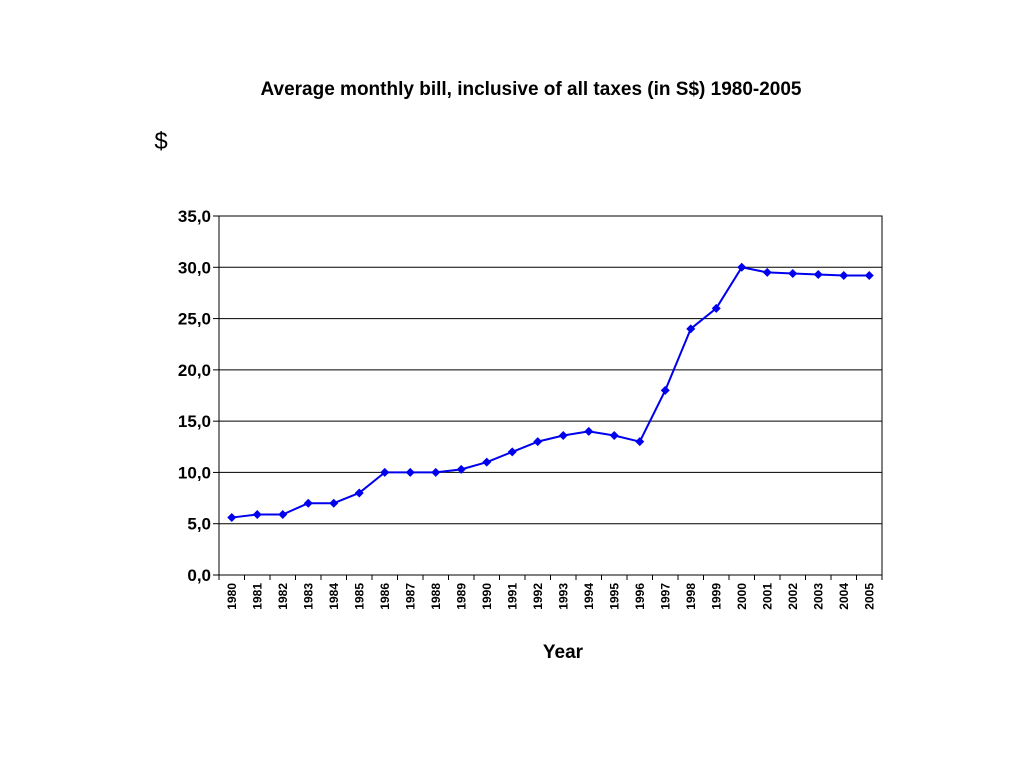 The height and width of the screenshot is (768, 1024). I want to click on x-tick-label: 1981, so click(257, 596).